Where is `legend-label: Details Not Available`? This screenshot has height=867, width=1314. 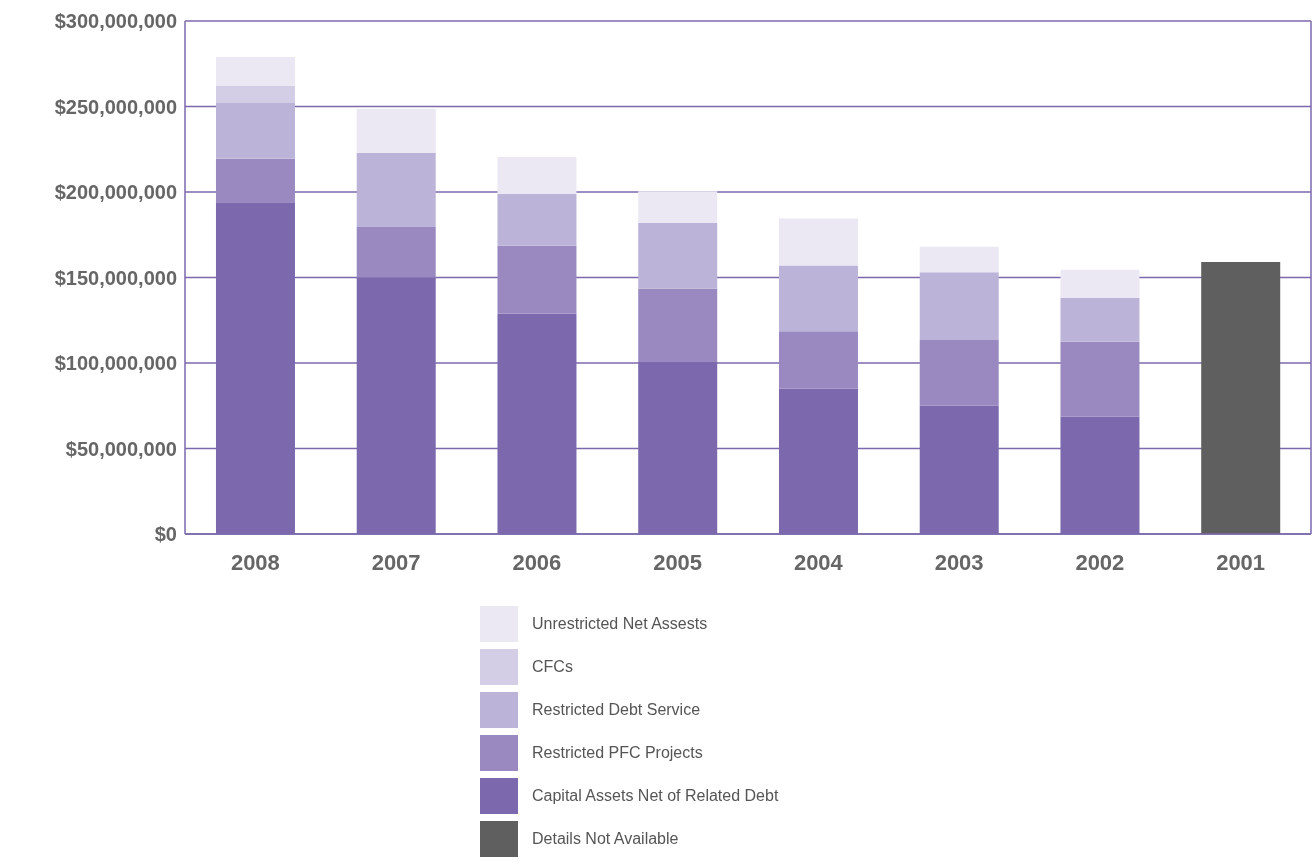 legend-label: Details Not Available is located at coordinates (605, 839).